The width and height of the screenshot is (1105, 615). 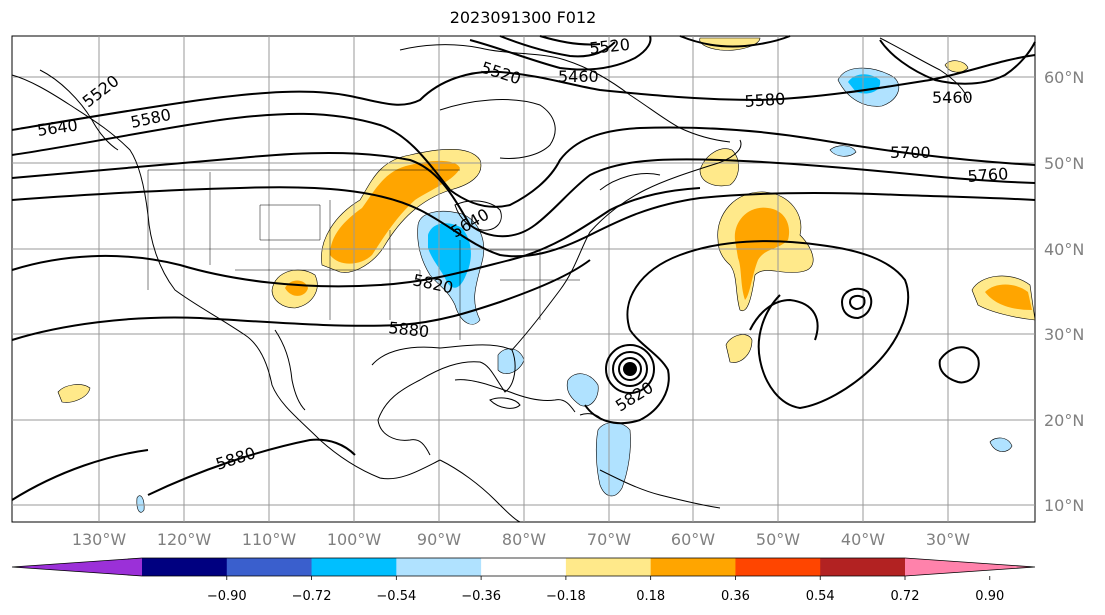 I want to click on lat-label: 10°N, so click(x=1064, y=505).